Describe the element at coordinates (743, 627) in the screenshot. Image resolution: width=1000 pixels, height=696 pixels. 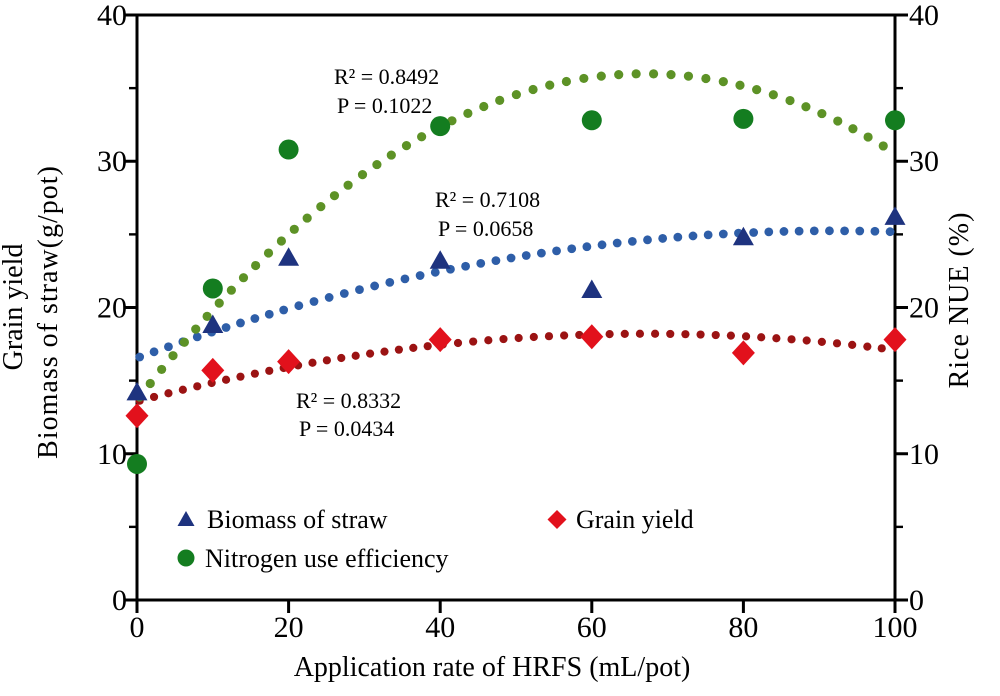
I see `x-tick-80: 80` at that location.